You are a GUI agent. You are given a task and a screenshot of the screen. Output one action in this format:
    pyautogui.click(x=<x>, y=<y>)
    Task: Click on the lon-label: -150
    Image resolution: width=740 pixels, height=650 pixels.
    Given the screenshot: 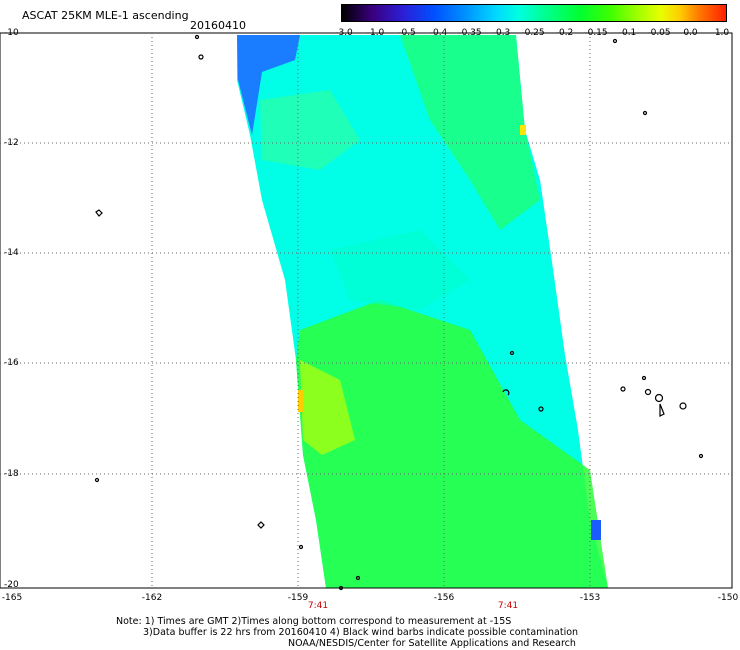 What is the action you would take?
    pyautogui.click(x=728, y=598)
    